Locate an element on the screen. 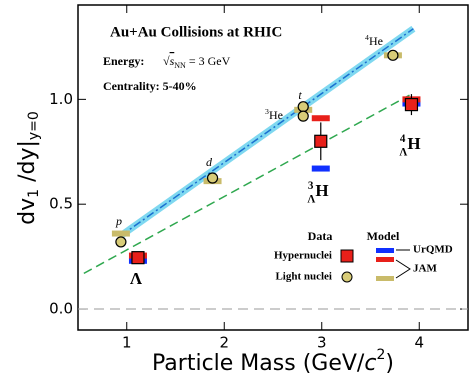  annotation-main: Λ is located at coordinates (136, 278).